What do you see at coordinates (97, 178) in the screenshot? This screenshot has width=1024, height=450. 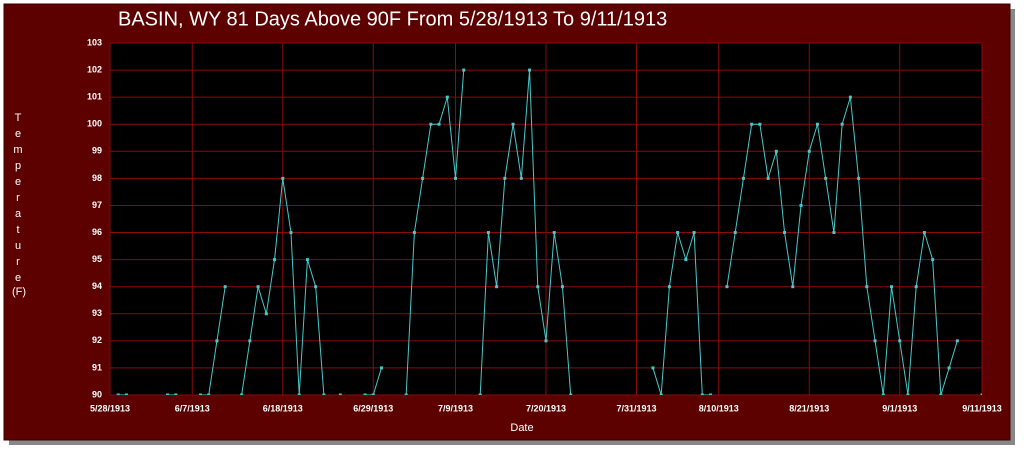 I see `y-tick-label: 98` at bounding box center [97, 178].